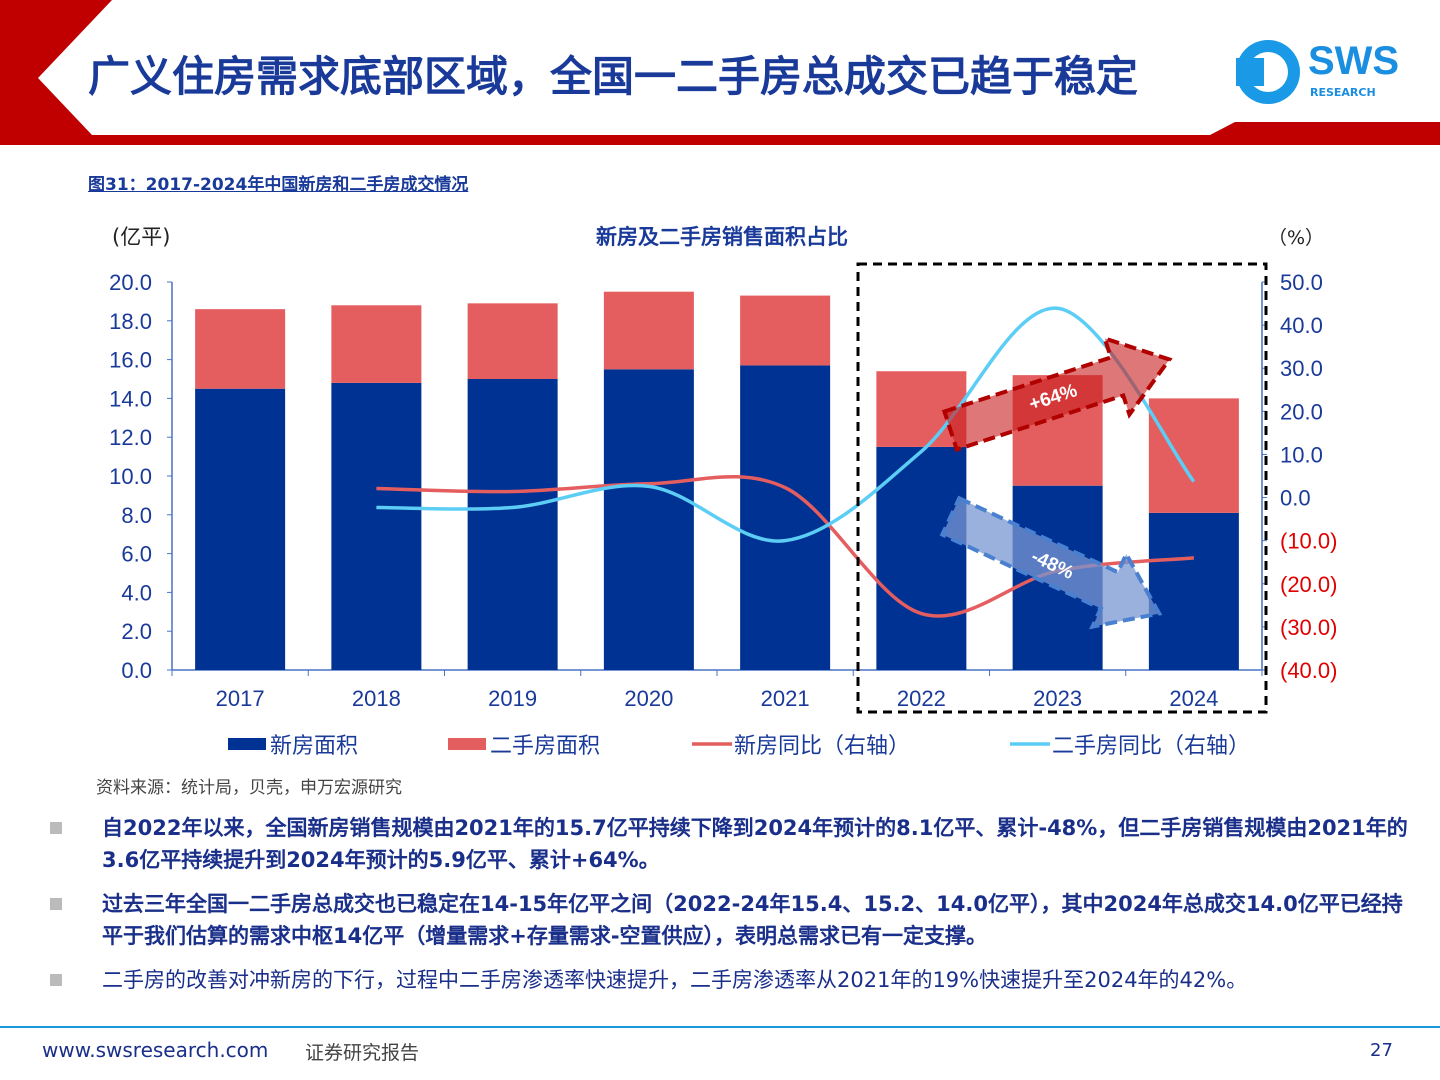  I want to click on header-banner, so click(720, 72).